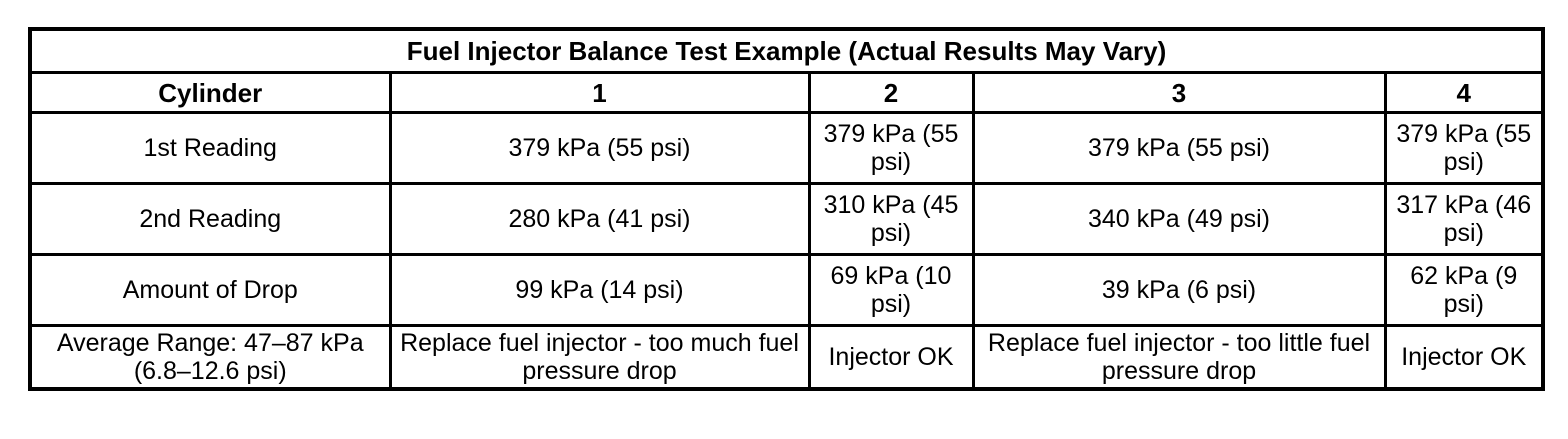 This screenshot has width=1568, height=439. I want to click on cell-drop-cyl1: 99 kPa (14 psi), so click(599, 290).